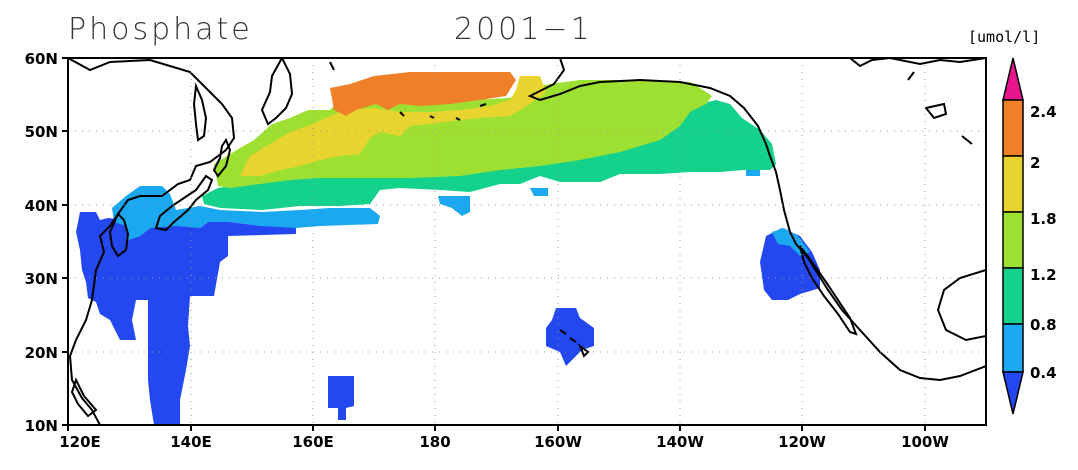  I want to click on colorbar-label-2.4: 2.4, so click(1043, 112).